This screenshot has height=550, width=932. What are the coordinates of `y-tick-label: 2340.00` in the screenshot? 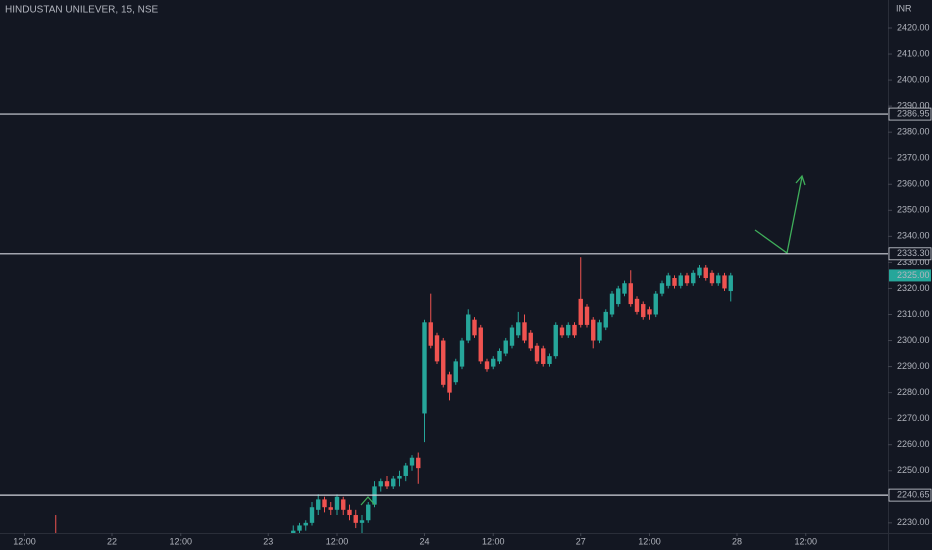 It's located at (913, 236).